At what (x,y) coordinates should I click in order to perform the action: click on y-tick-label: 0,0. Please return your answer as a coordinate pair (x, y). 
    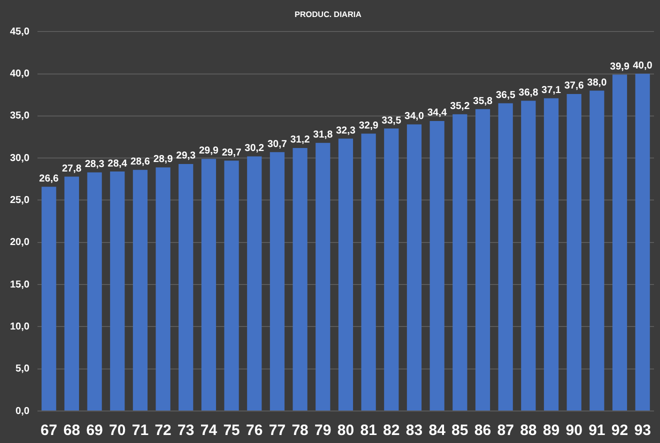
    Looking at the image, I should click on (23, 411).